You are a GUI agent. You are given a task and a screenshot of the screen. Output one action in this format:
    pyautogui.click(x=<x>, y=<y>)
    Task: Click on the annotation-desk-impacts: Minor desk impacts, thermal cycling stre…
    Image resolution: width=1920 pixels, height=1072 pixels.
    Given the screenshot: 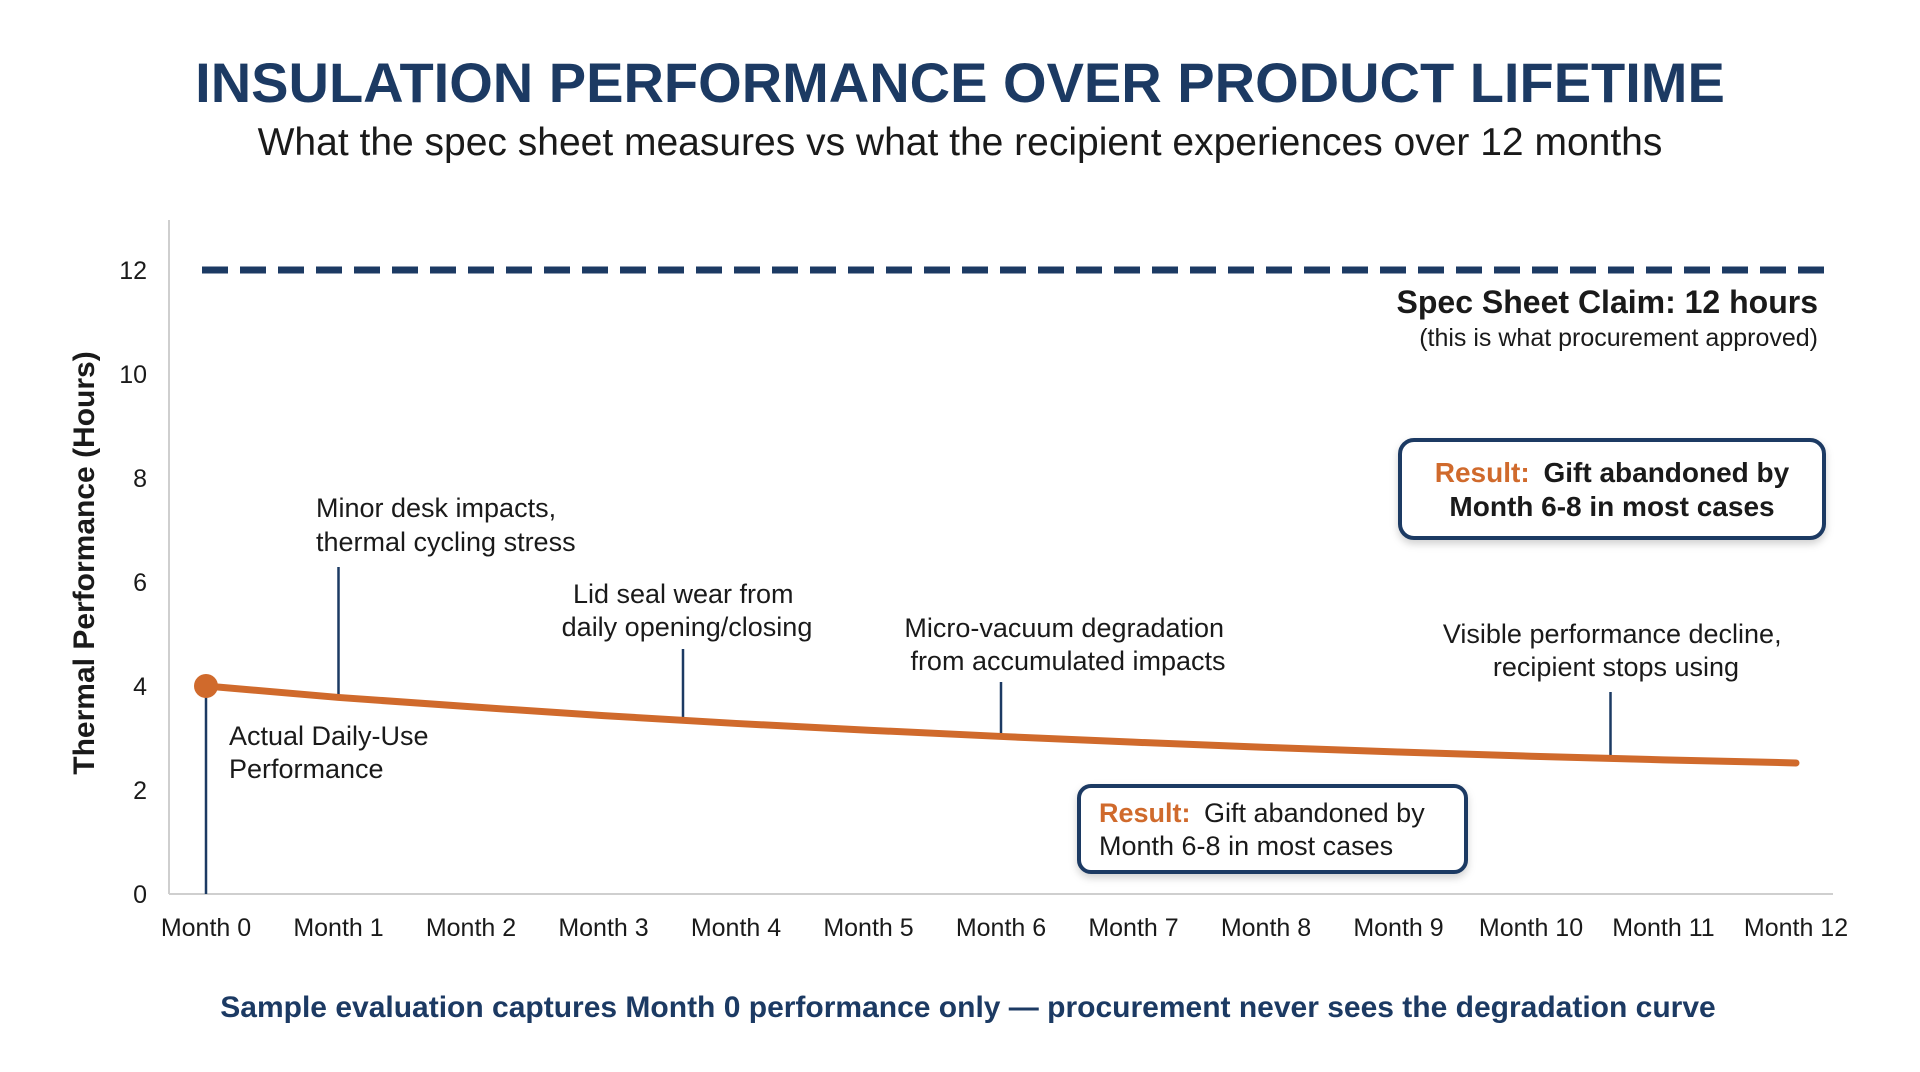 What is the action you would take?
    pyautogui.click(x=446, y=525)
    